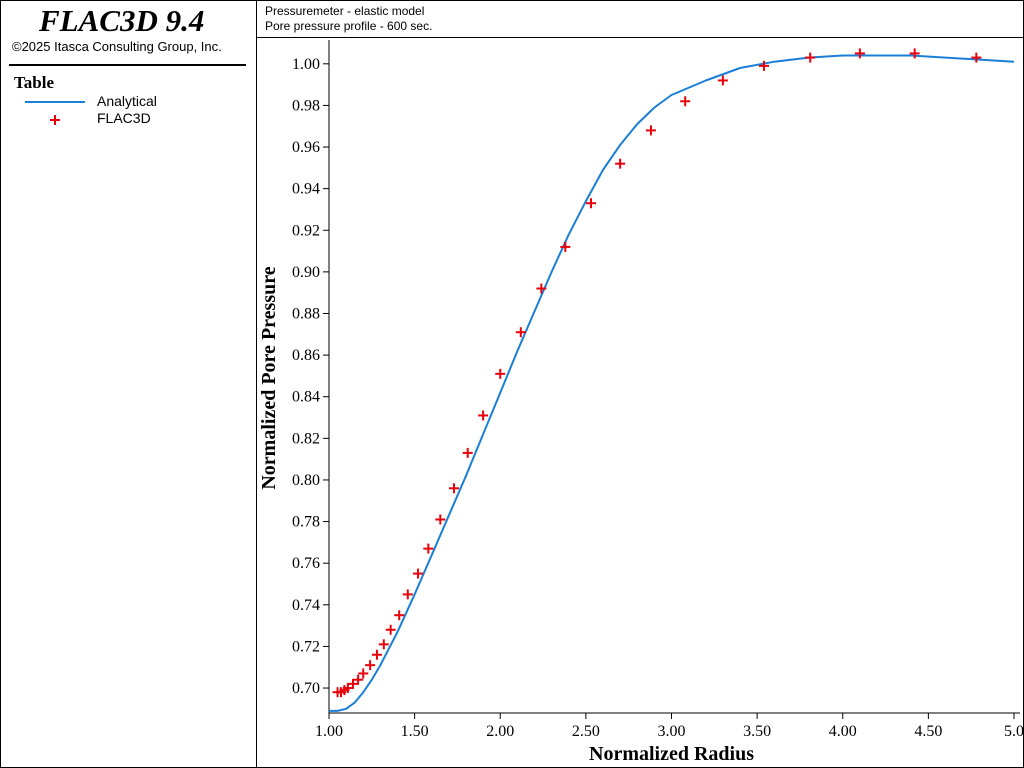  I want to click on legend-plus-swatch, so click(55, 120).